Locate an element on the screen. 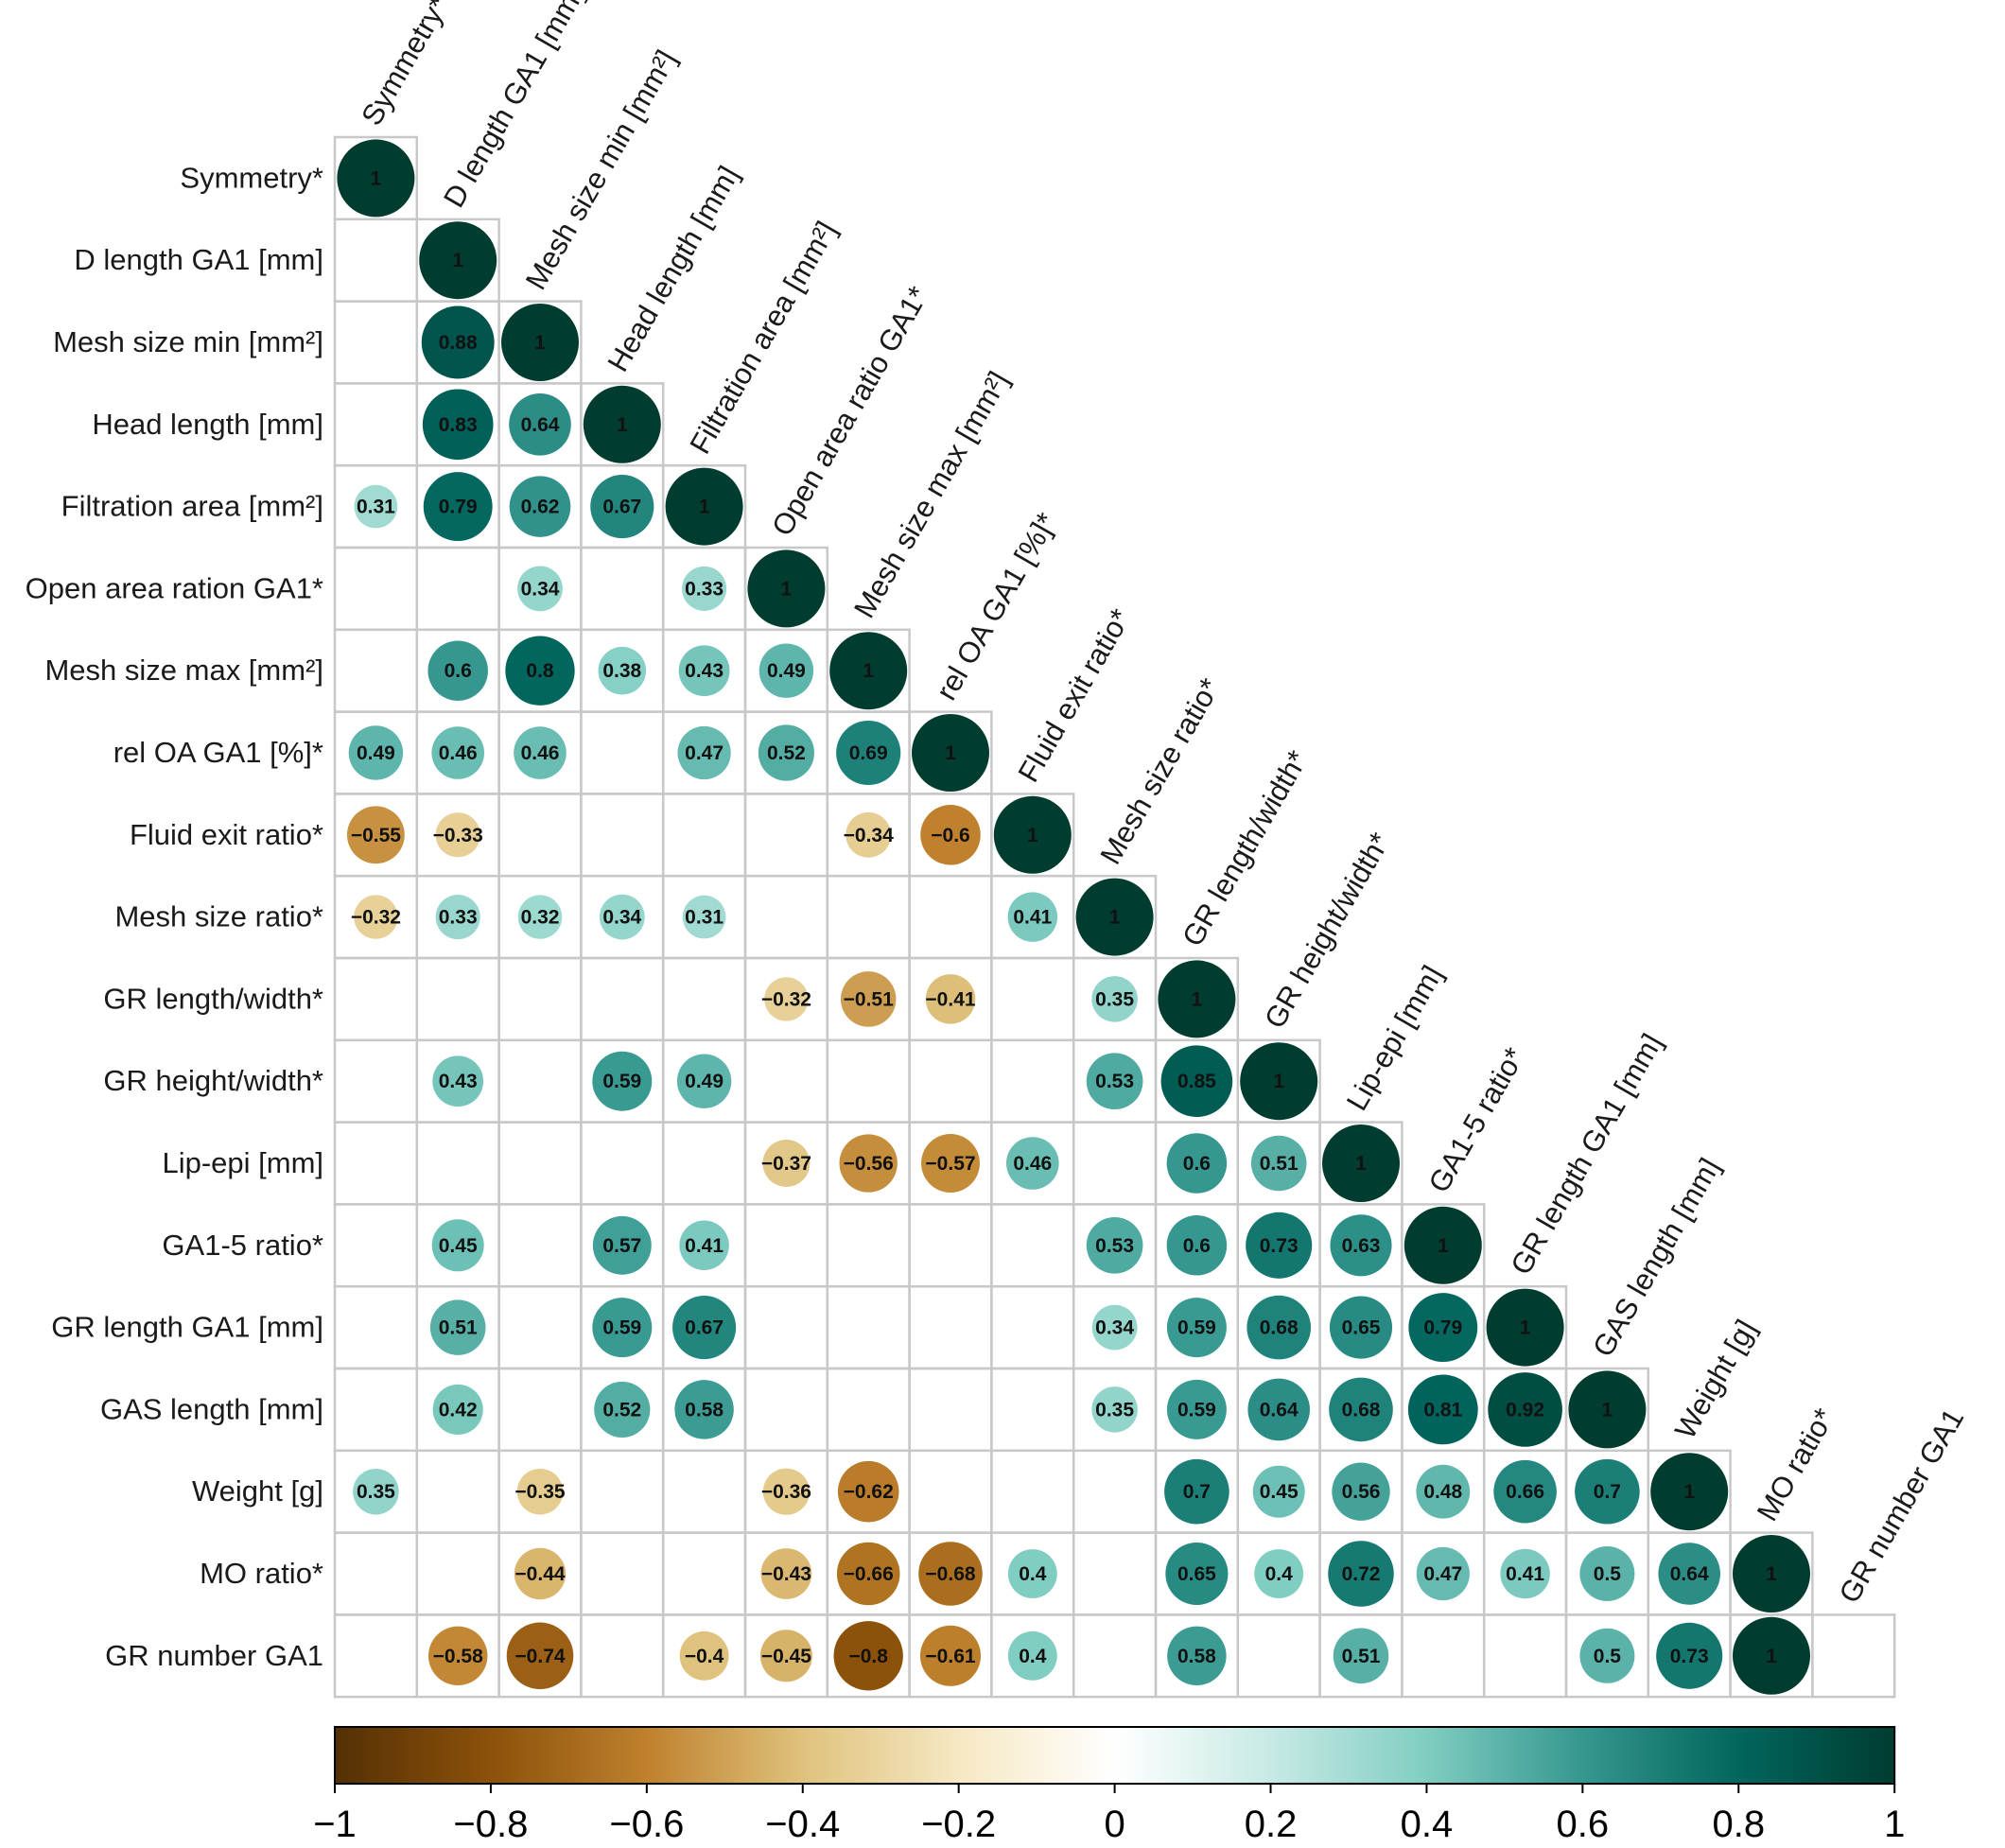  correlation-value-label: 0.38 is located at coordinates (622, 671).